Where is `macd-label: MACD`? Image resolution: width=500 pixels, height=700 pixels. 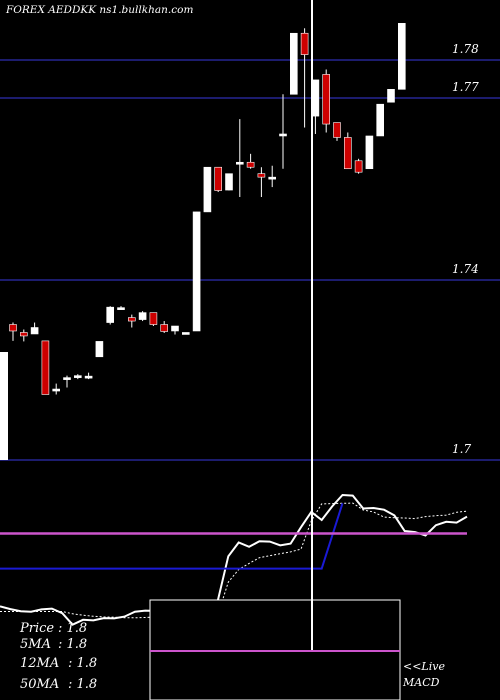 macd-label: MACD is located at coordinates (421, 682).